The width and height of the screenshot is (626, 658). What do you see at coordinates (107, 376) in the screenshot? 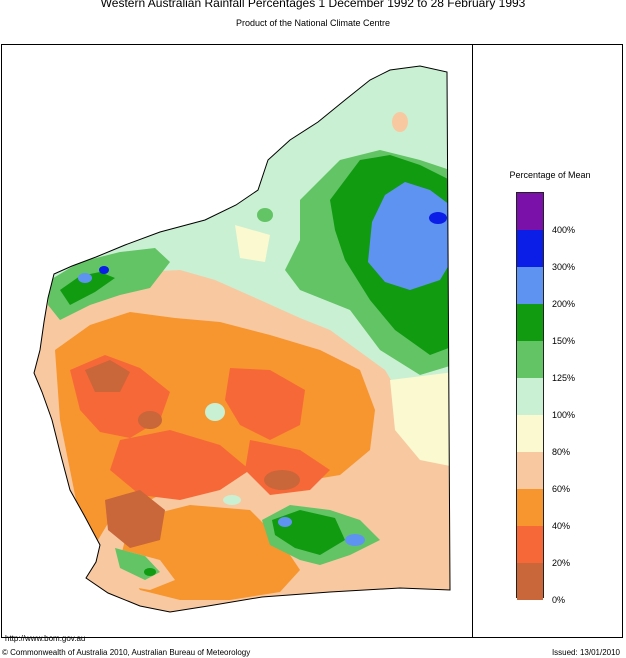
I see `zone-0-20-a` at bounding box center [107, 376].